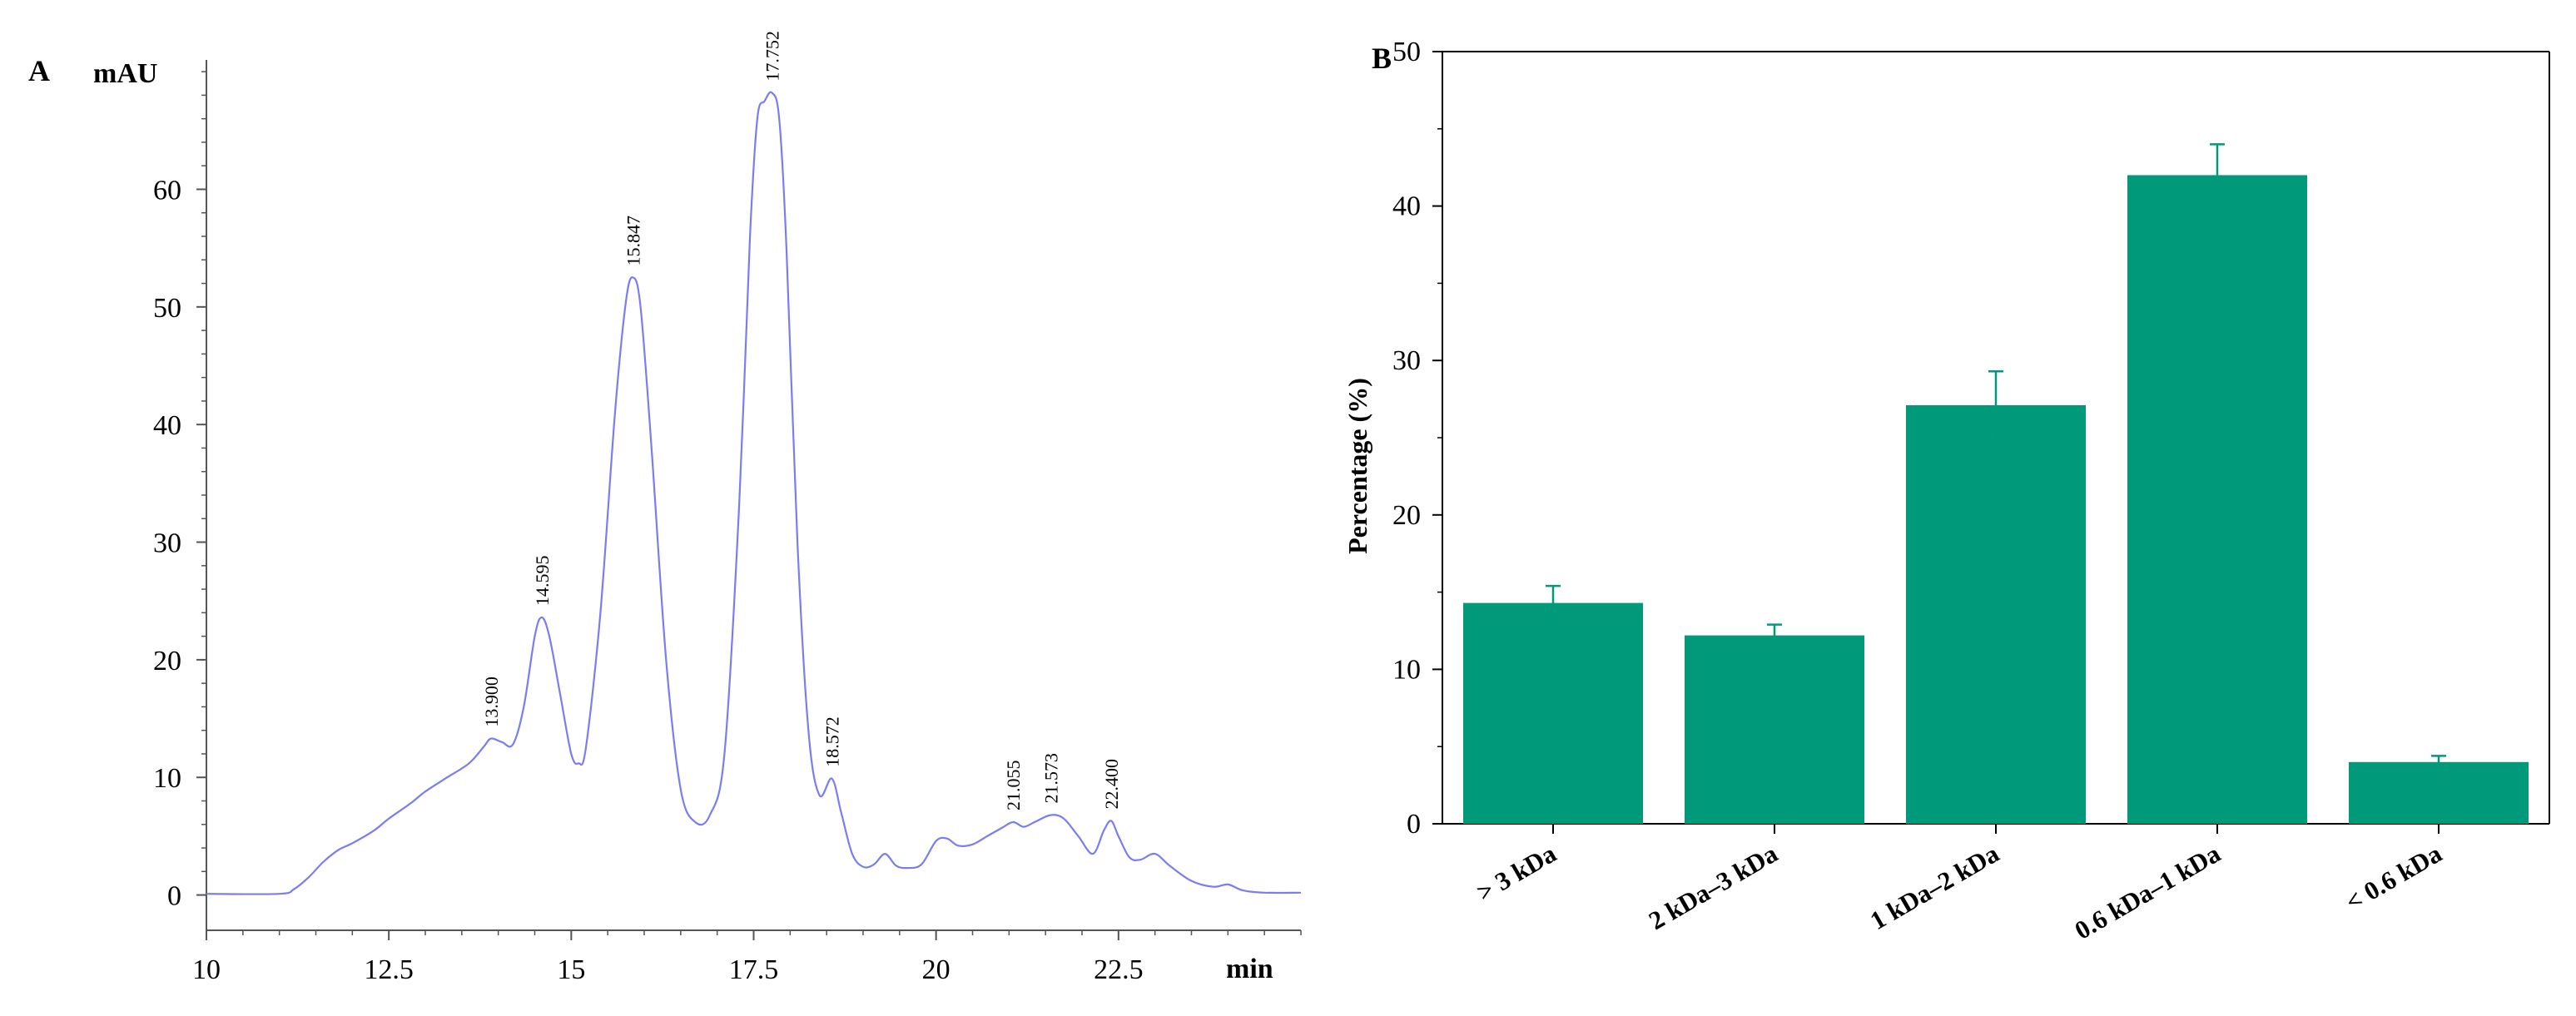 The width and height of the screenshot is (2576, 1016). Describe the element at coordinates (1414, 825) in the screenshot. I see `panel-b-y-tick-label: 0` at that location.